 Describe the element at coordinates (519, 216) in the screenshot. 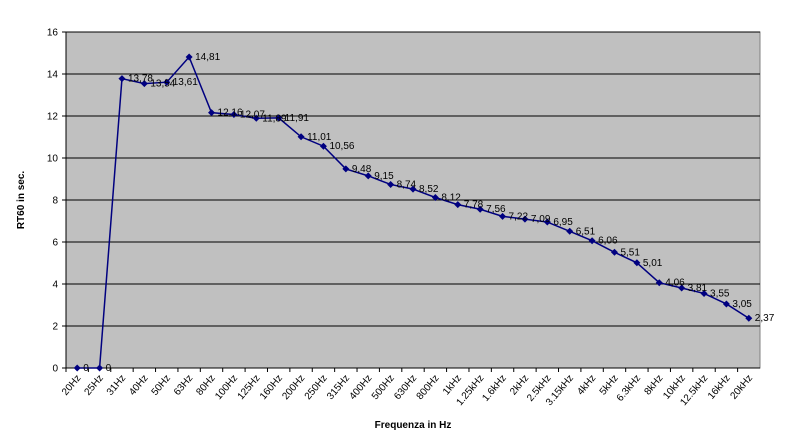

I see `data-label: 7,22` at that location.